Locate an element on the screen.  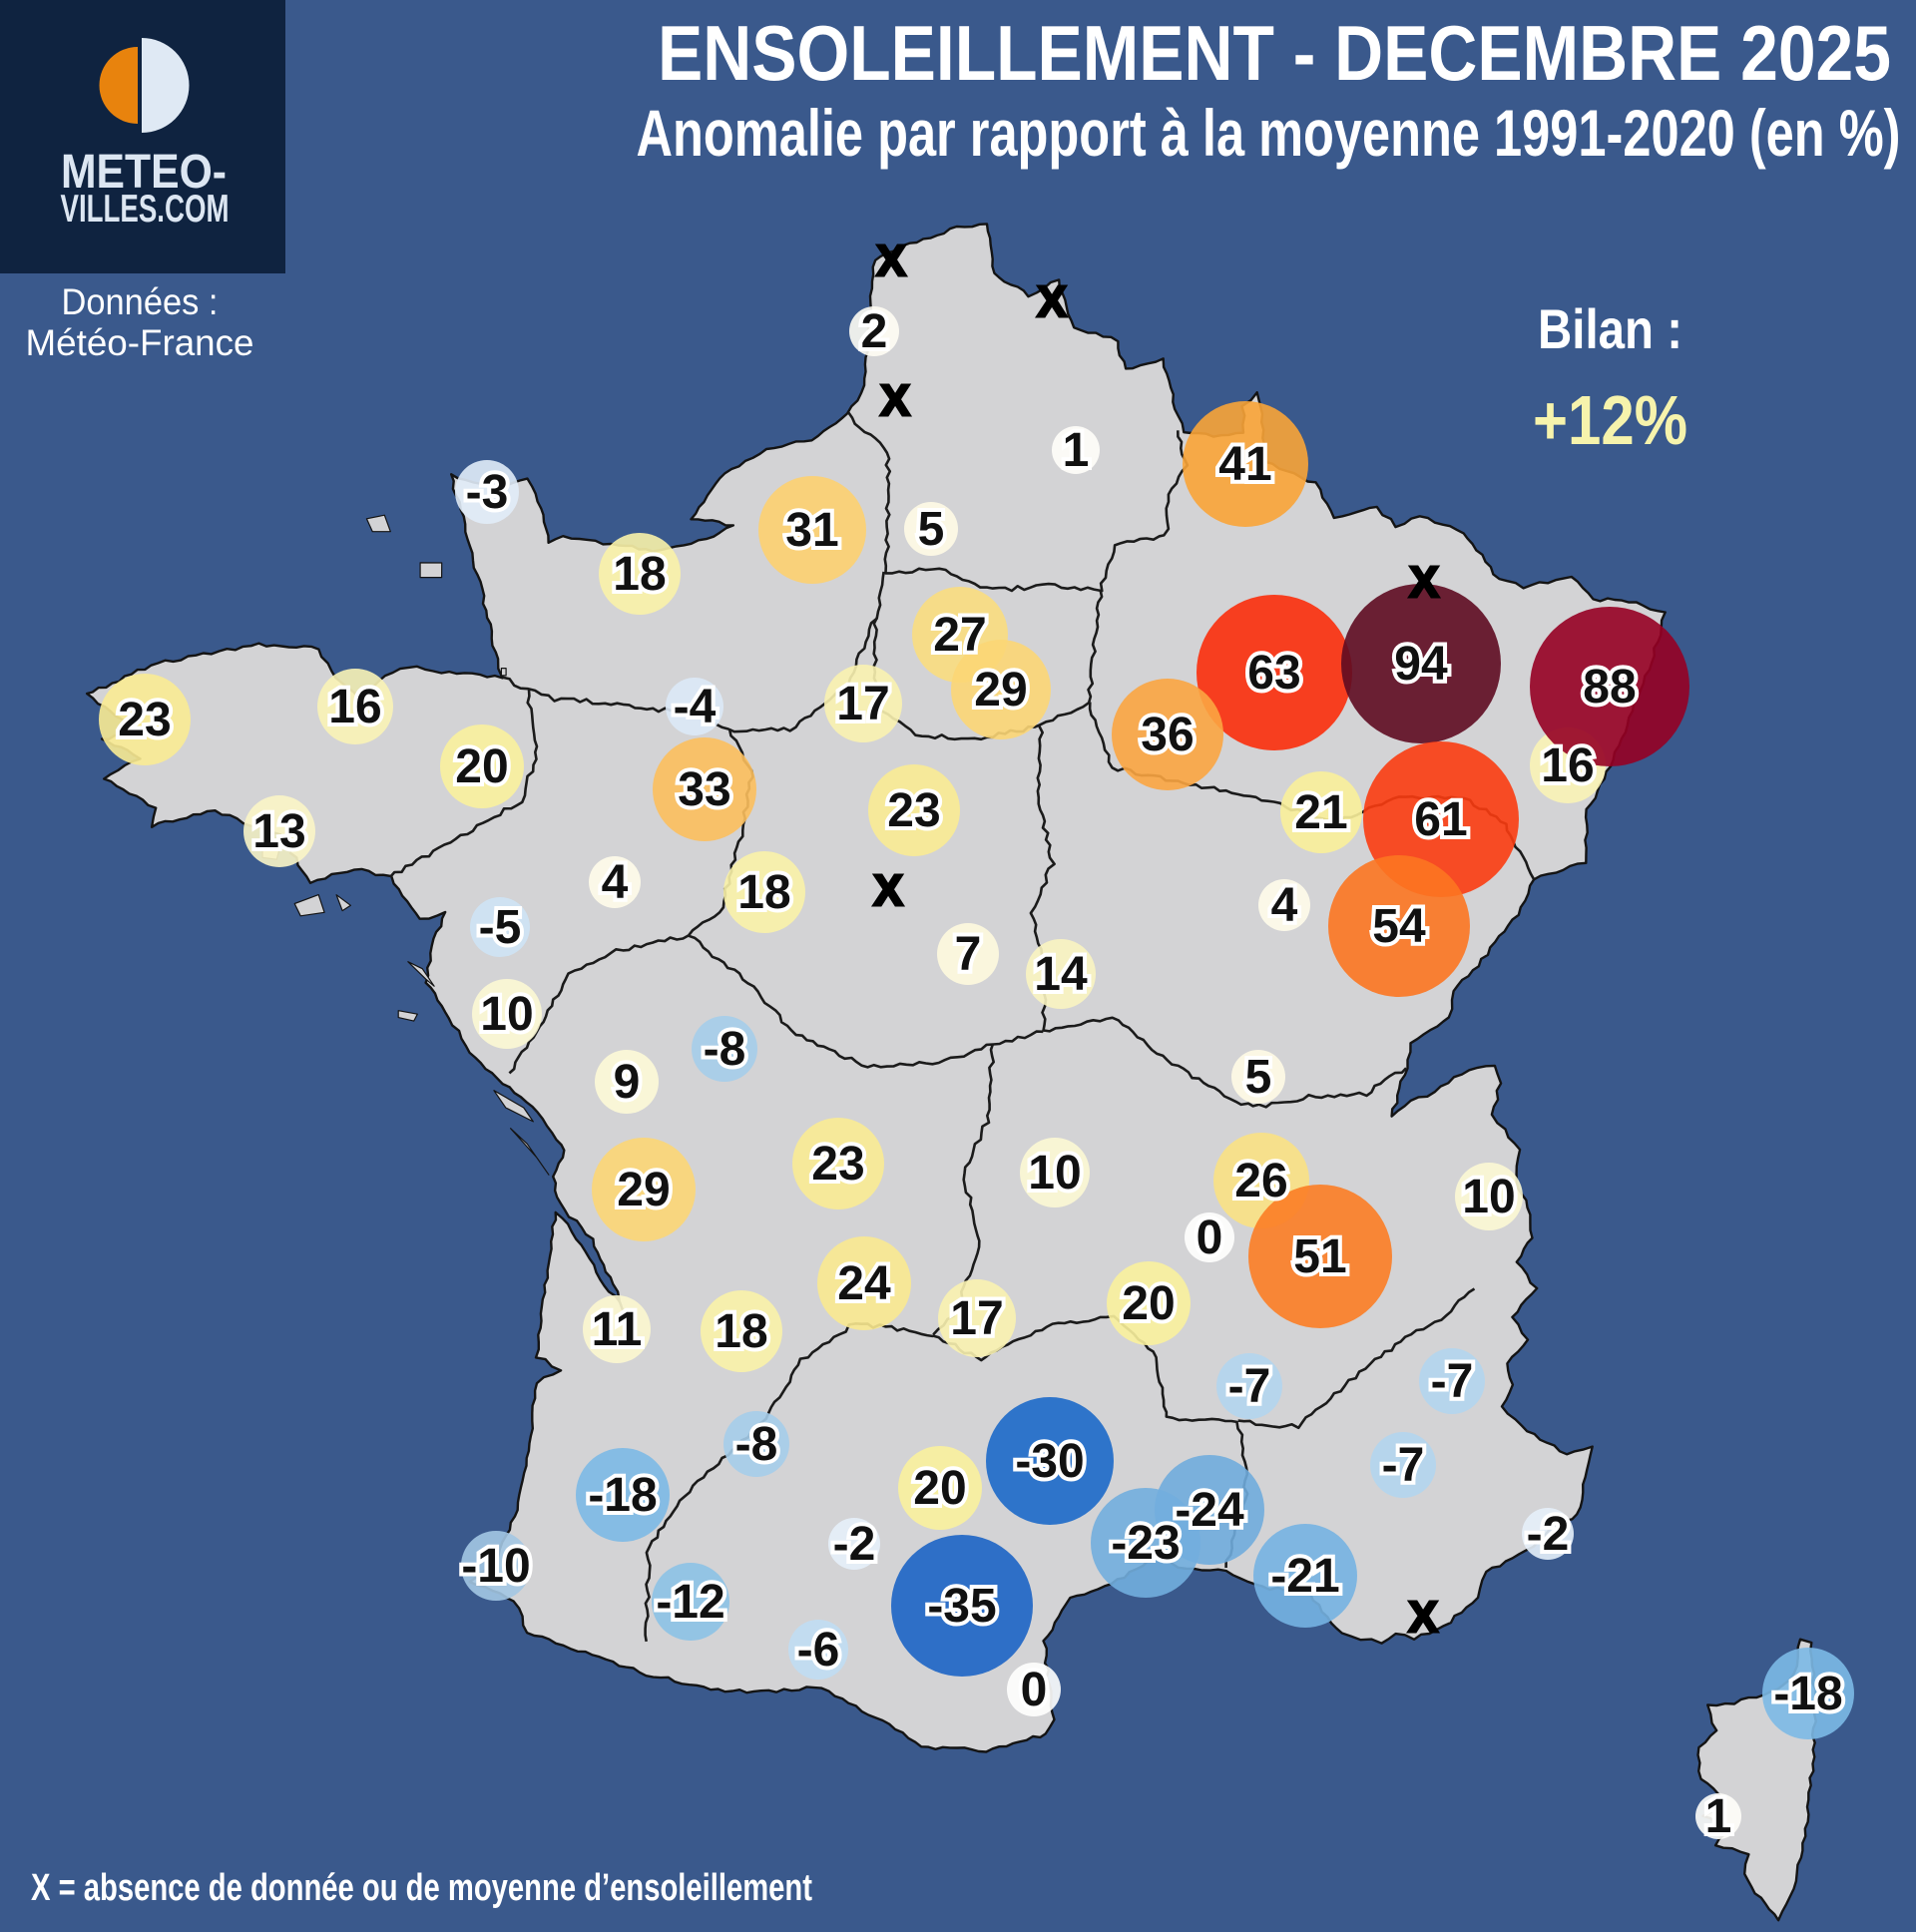
svg-text: 36 is located at coordinates (1167, 735).